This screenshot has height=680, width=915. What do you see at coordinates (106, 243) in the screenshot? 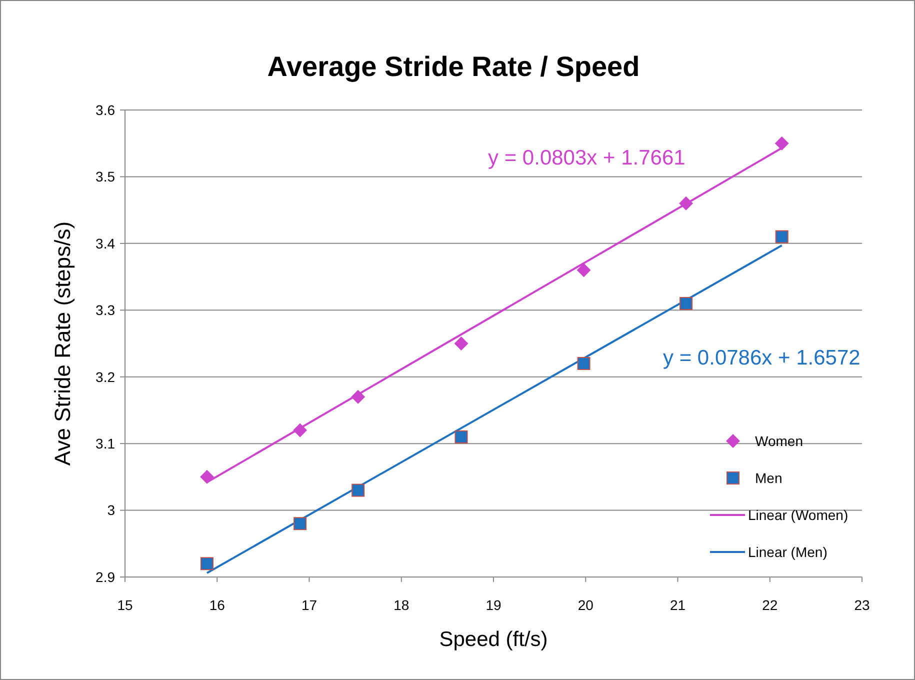
I see `y-tick-label: 3.4` at bounding box center [106, 243].